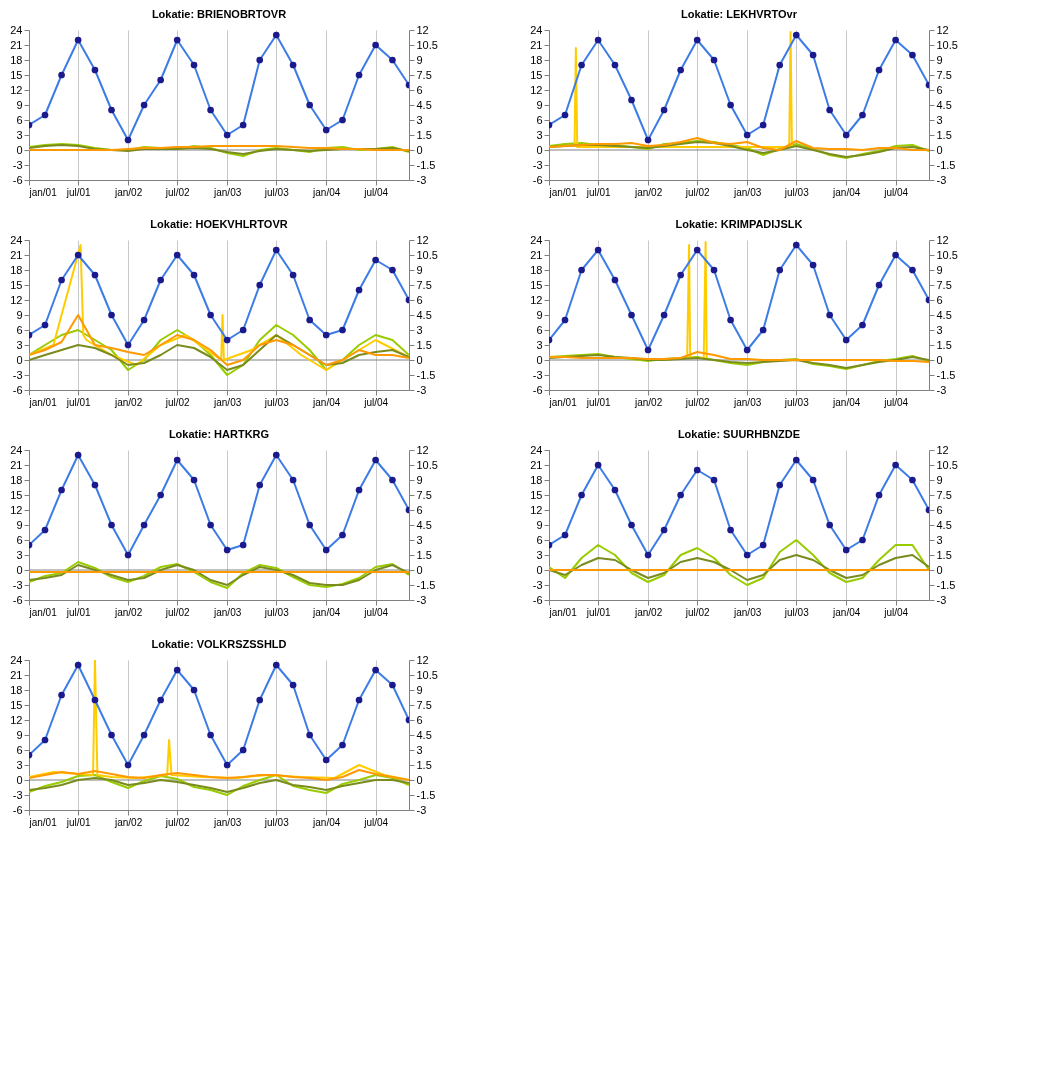 The height and width of the screenshot is (1076, 1048). Describe the element at coordinates (536, 284) in the screenshot. I see `y-tick-label: 15` at that location.